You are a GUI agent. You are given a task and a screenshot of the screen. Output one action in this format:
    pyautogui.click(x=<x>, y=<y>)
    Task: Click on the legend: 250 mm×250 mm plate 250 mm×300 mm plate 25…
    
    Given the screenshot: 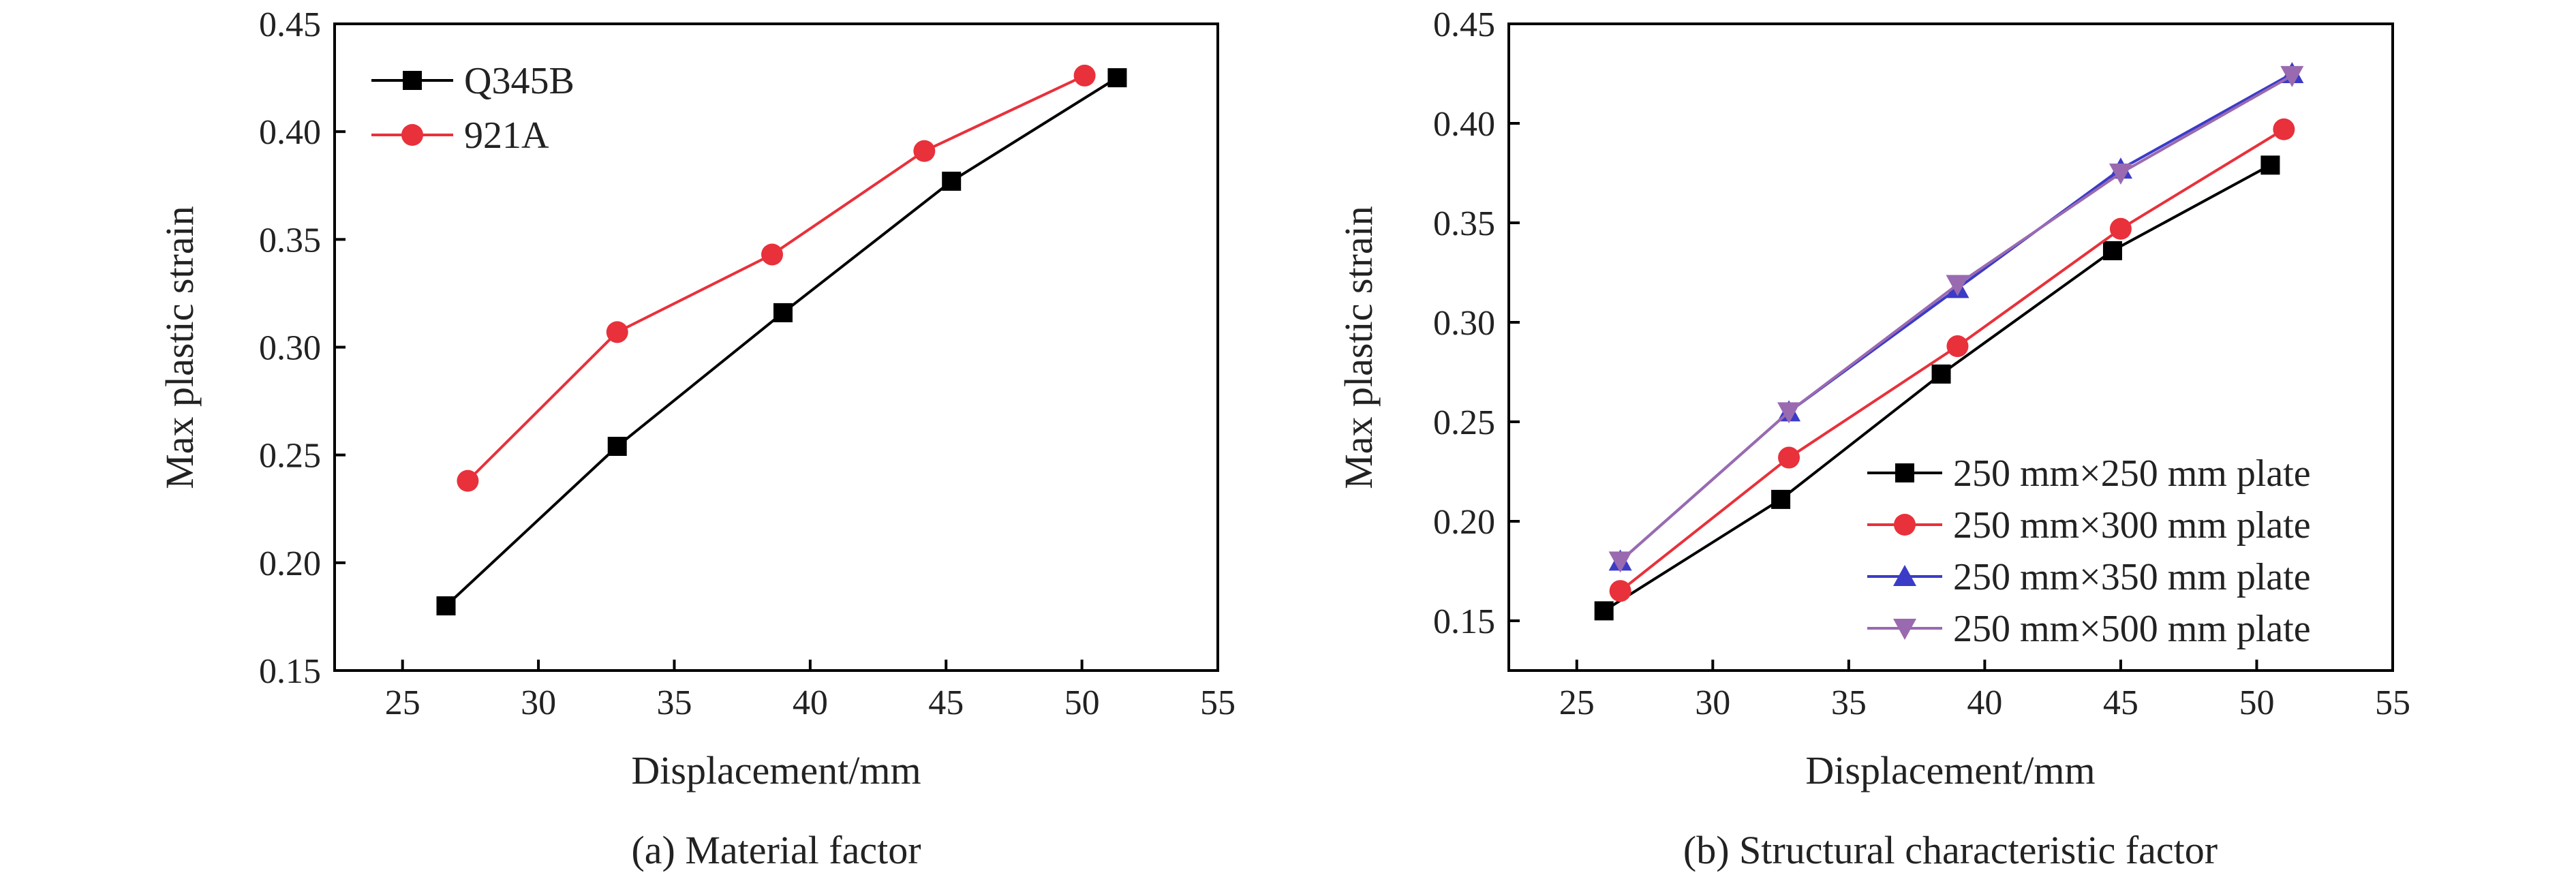 What is the action you would take?
    pyautogui.click(x=2089, y=551)
    